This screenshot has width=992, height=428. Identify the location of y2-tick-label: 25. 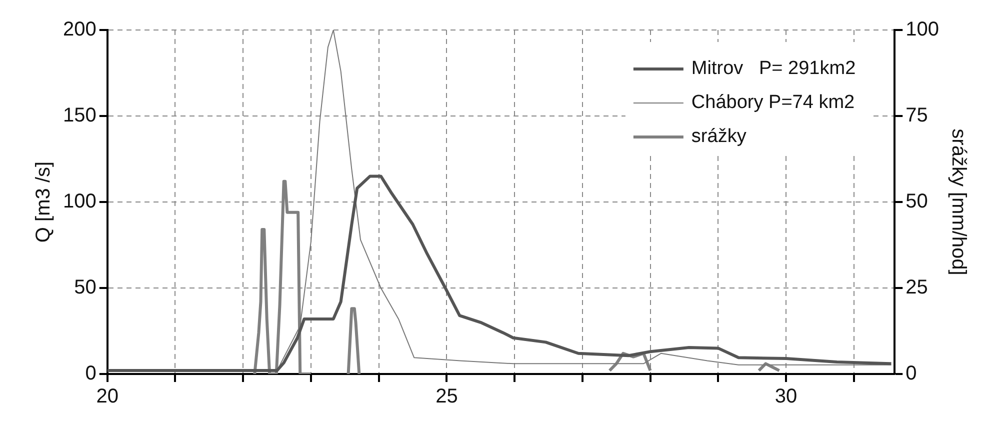
(917, 287).